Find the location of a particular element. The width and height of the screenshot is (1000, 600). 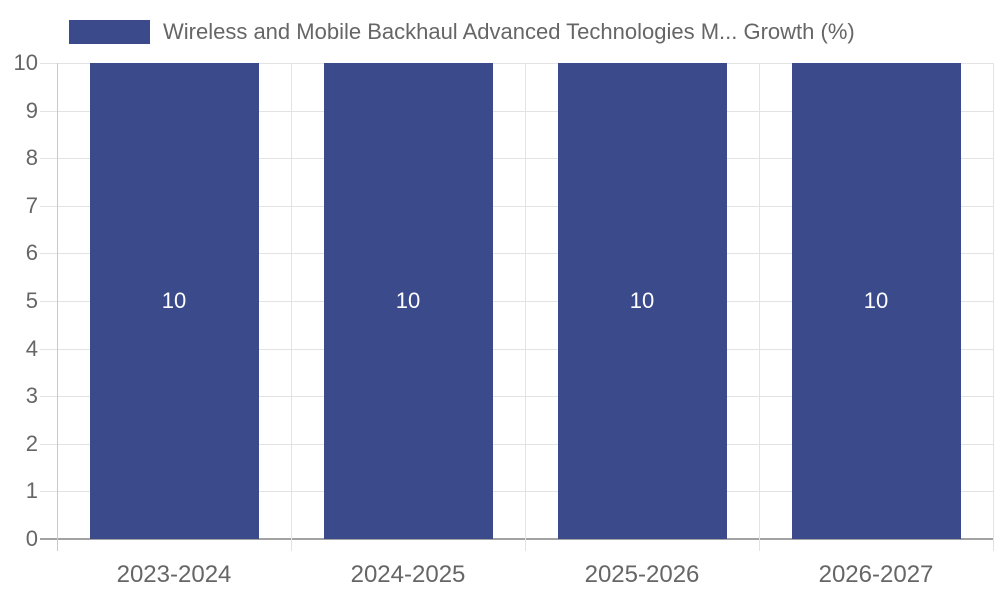

y-tick-label: 6 is located at coordinates (31, 253).